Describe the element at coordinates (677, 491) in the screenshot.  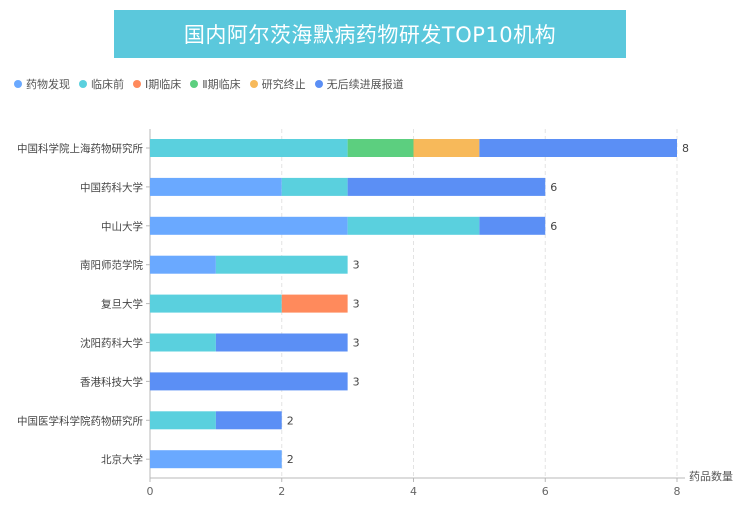
I see `x-tick-label: 8` at that location.